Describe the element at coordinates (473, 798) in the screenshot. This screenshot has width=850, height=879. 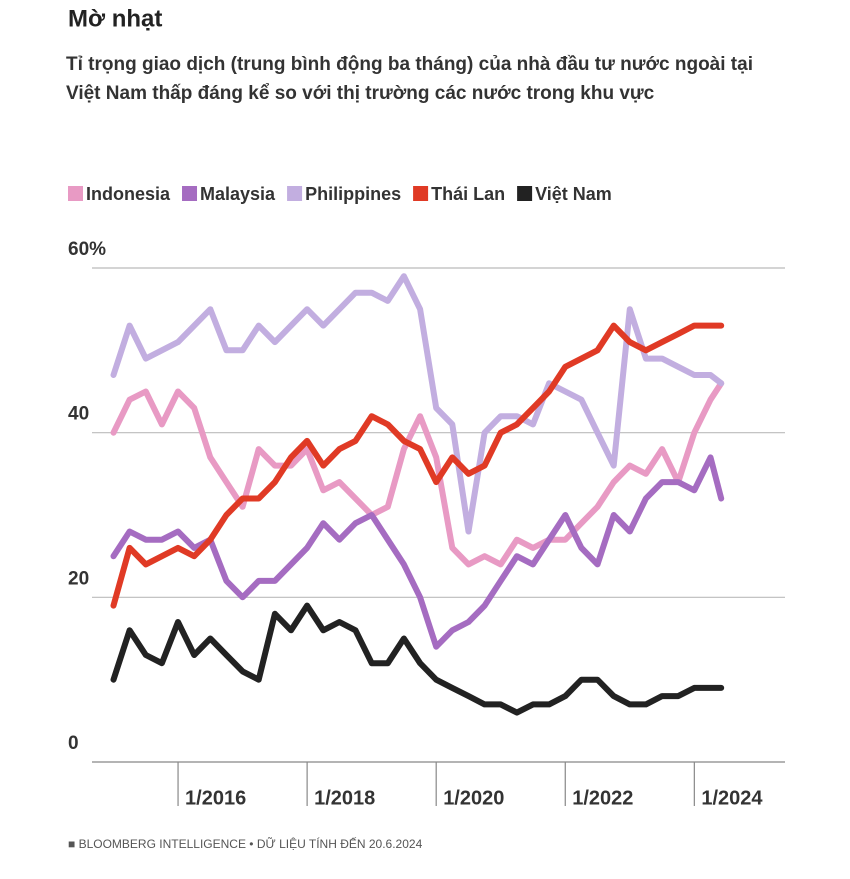
I see `x-tick-label: 1/2020` at that location.